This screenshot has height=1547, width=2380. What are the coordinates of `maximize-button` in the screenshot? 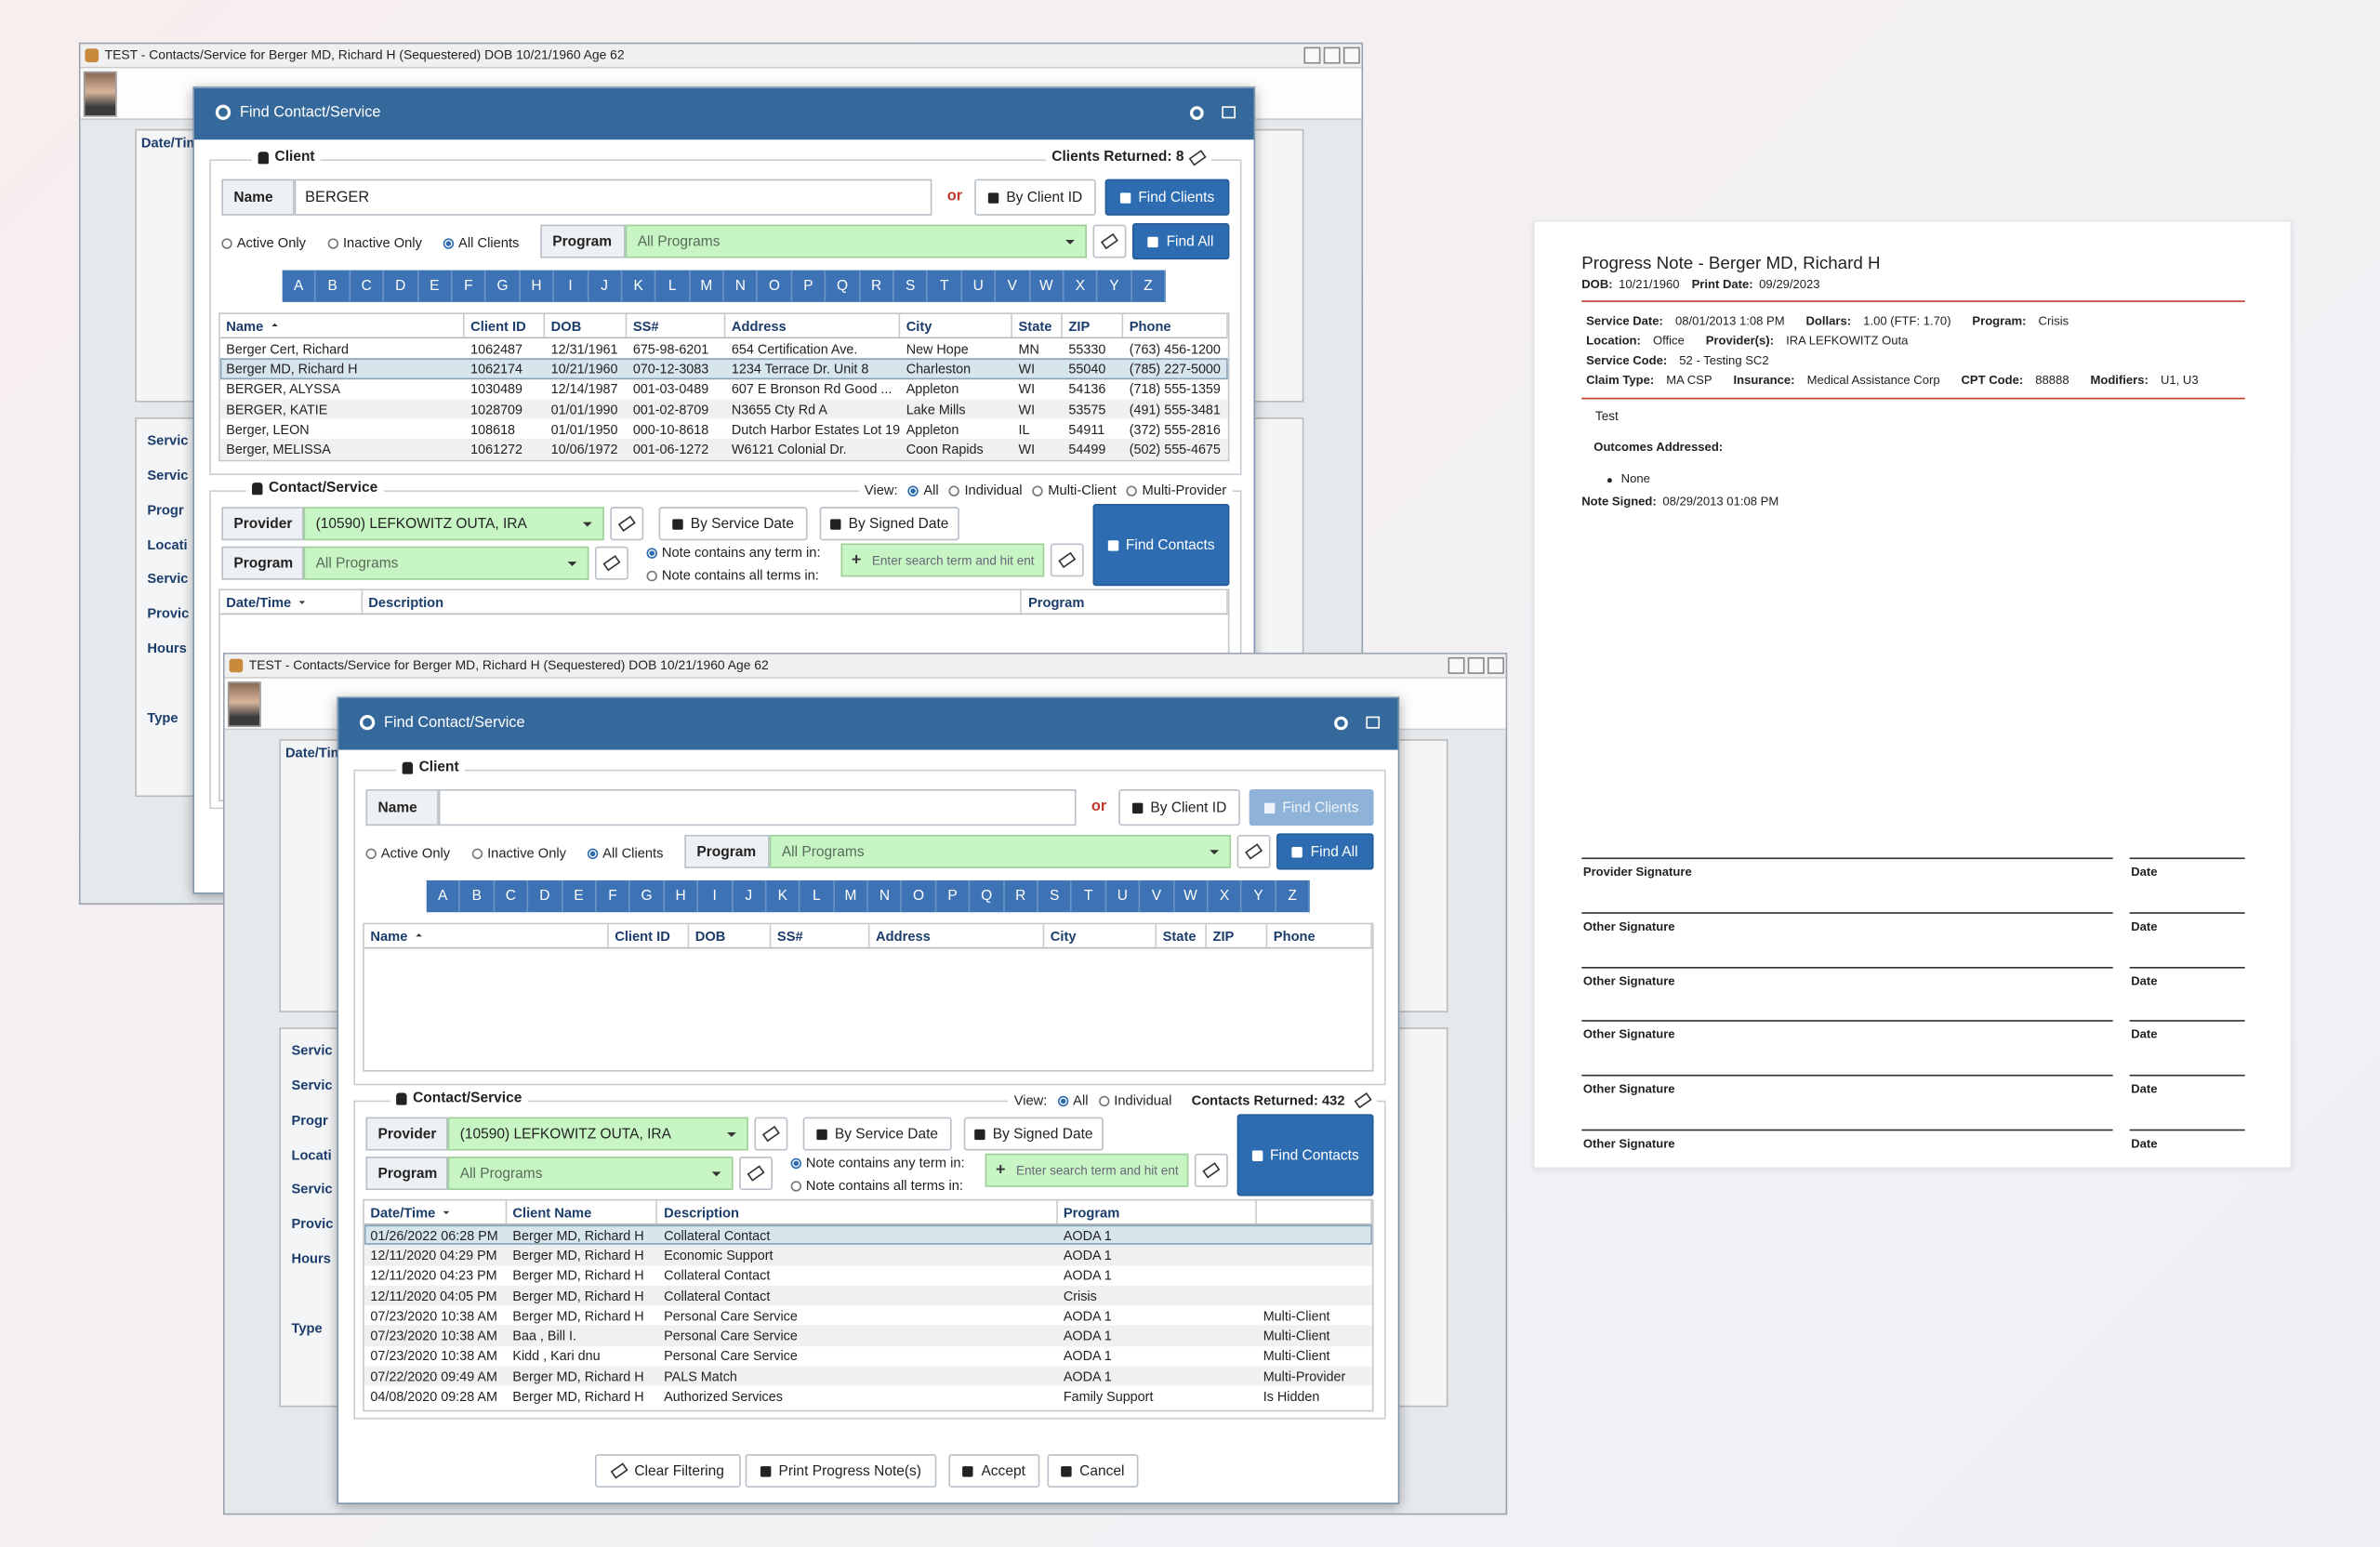 It's located at (1373, 722).